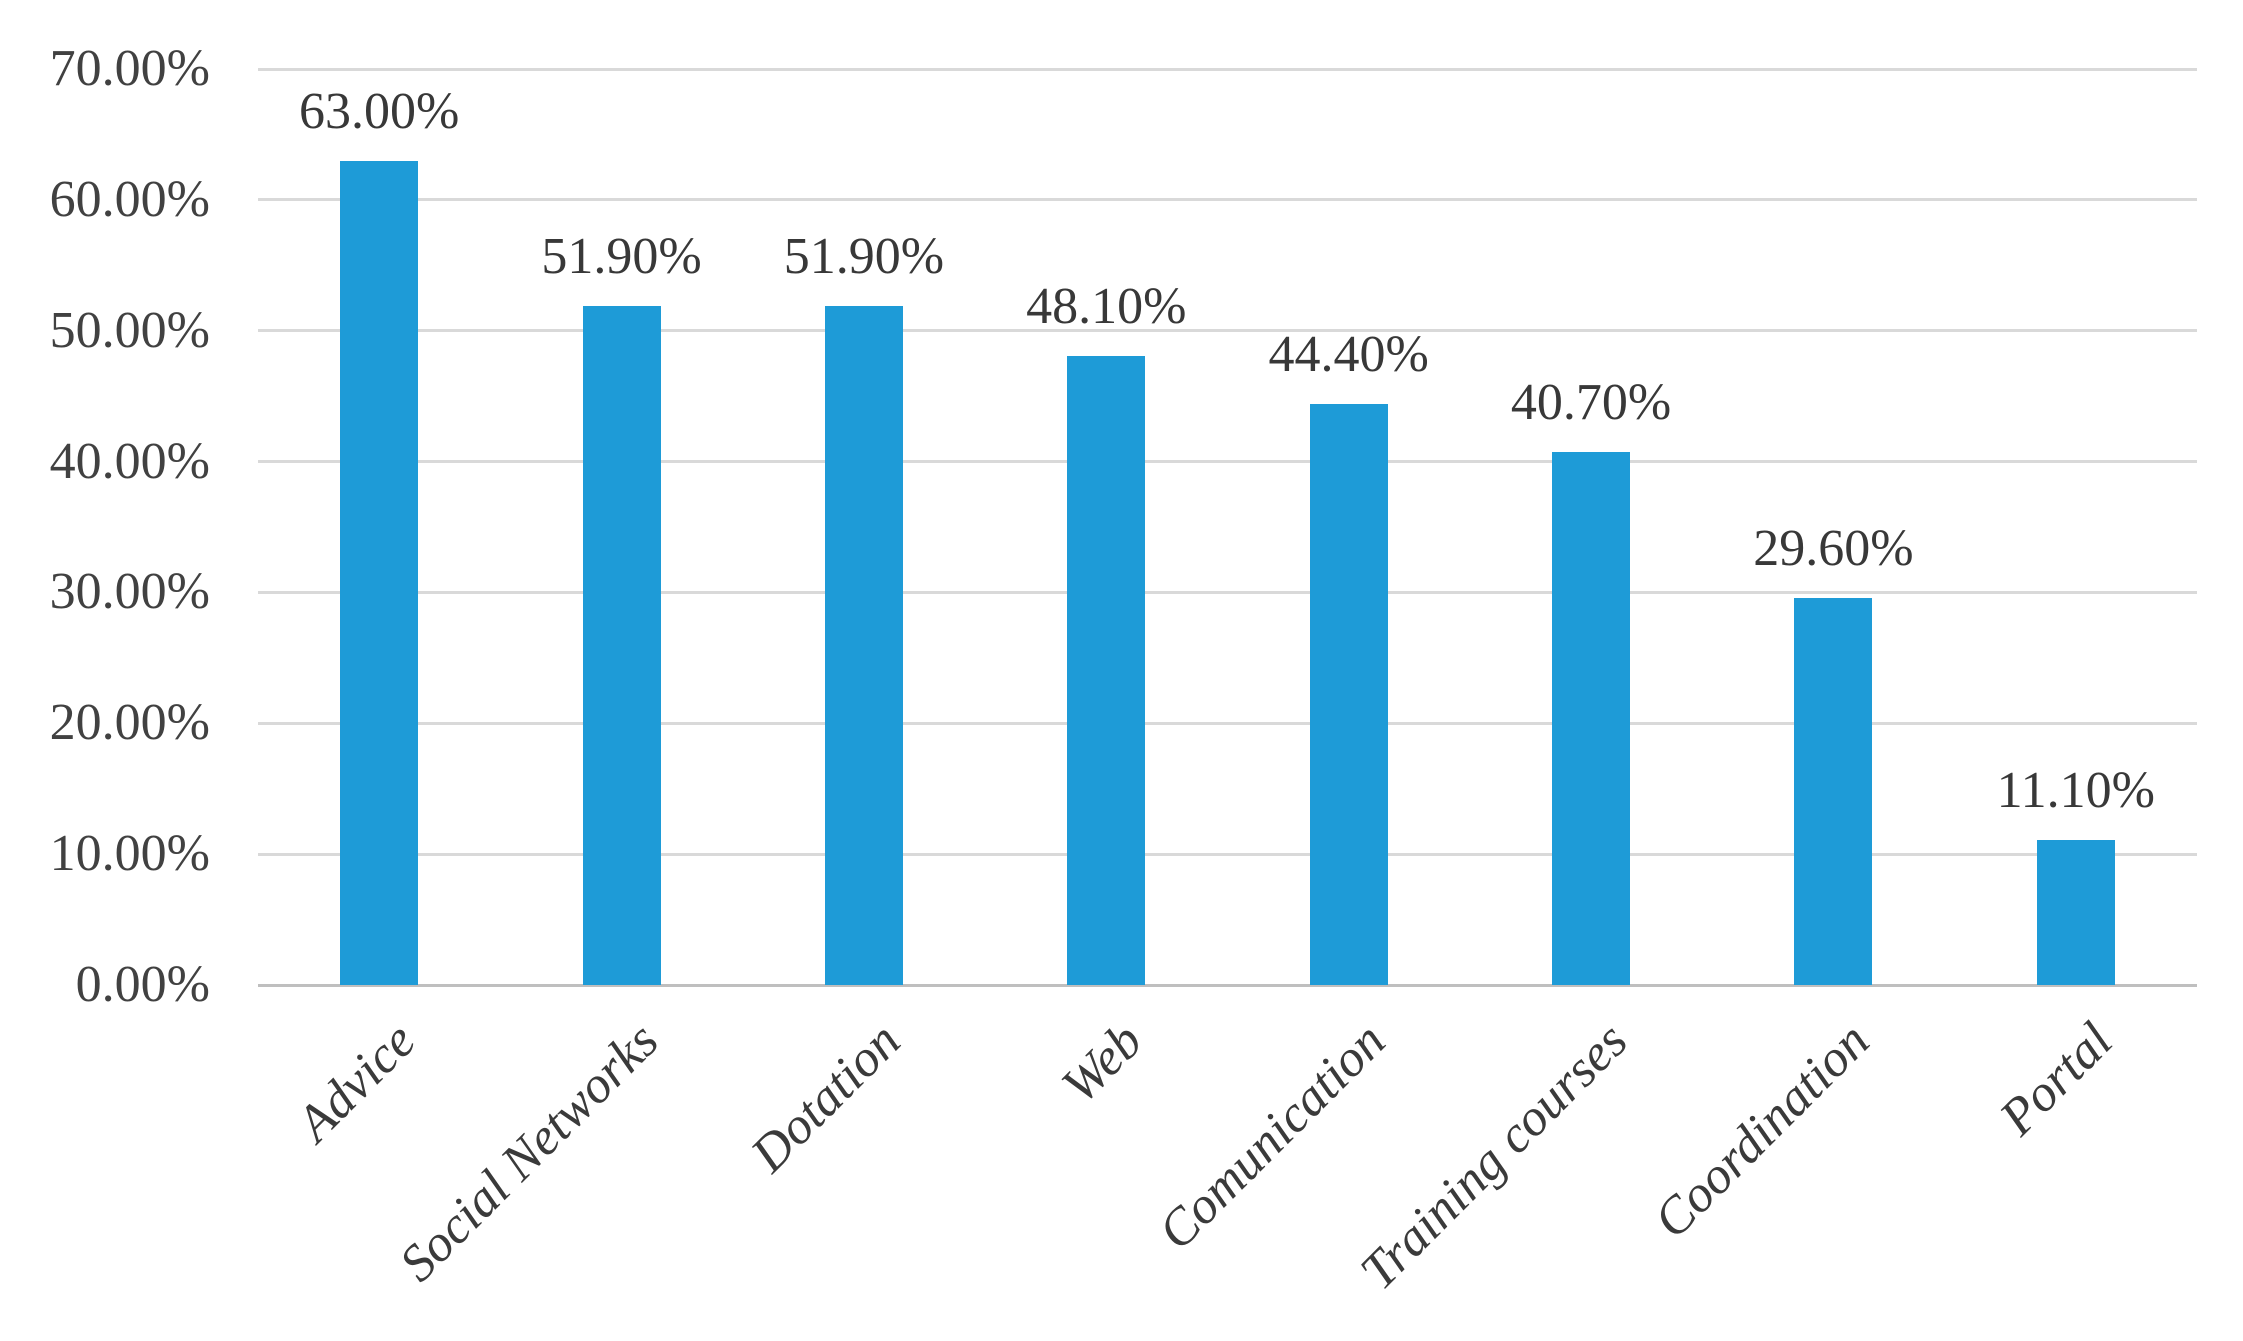  What do you see at coordinates (1227, 985) in the screenshot?
I see `x-axis-line` at bounding box center [1227, 985].